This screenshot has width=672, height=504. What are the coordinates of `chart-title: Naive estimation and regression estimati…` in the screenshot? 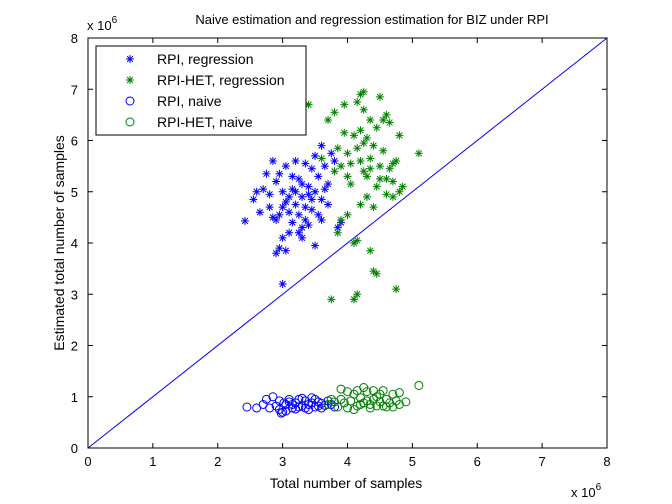 It's located at (371, 19).